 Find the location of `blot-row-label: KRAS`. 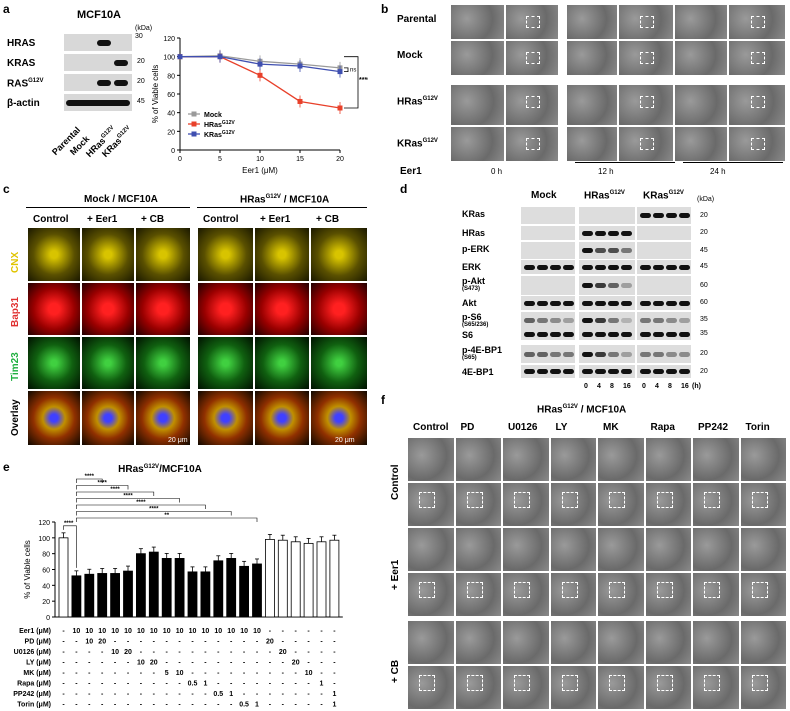

blot-row-label: KRAS is located at coordinates (21, 63).